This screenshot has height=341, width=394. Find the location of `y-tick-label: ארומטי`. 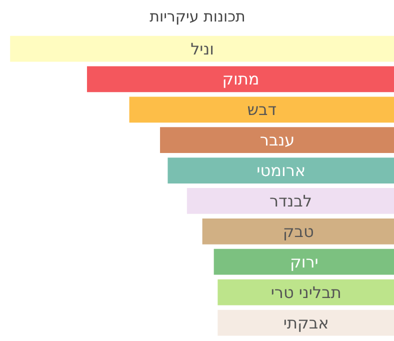

y-tick-label: ארומטי is located at coordinates (281, 170).